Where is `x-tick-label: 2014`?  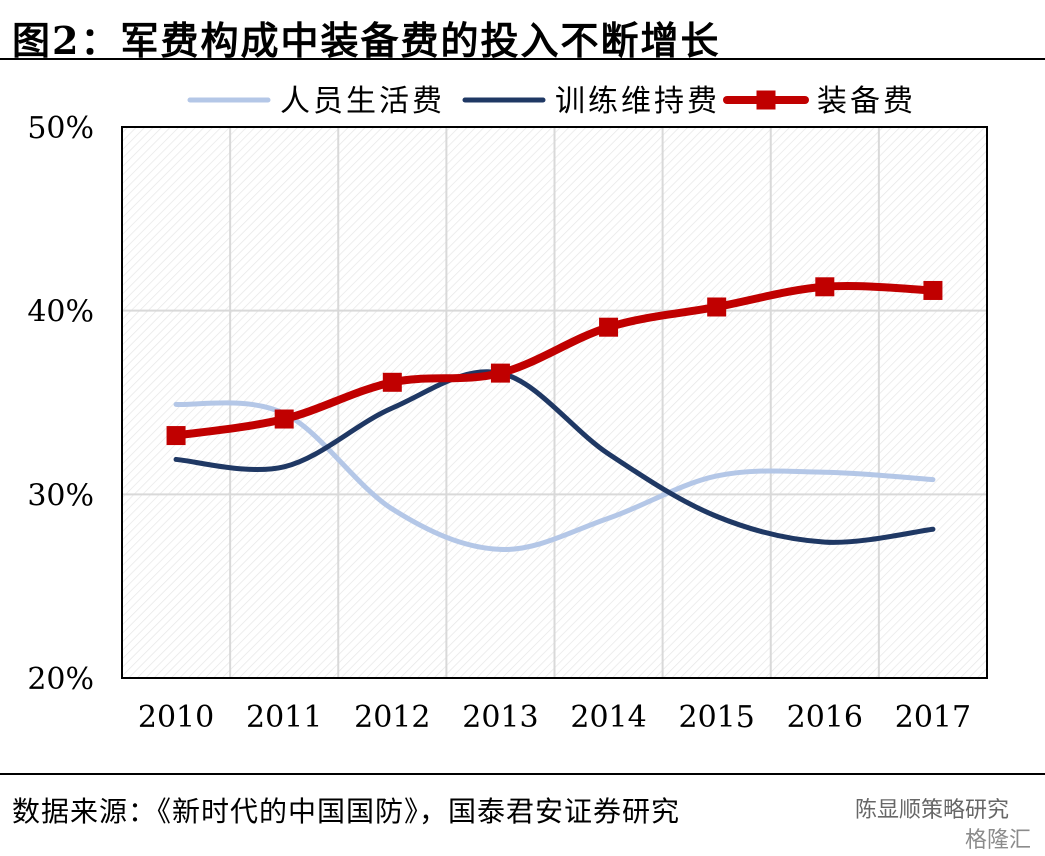
x-tick-label: 2014 is located at coordinates (608, 717).